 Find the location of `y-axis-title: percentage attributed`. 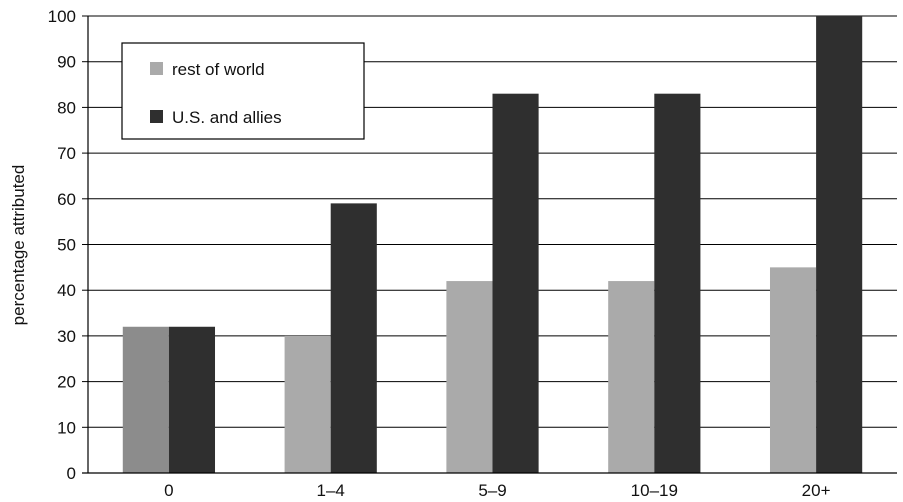

y-axis-title: percentage attributed is located at coordinates (18, 245).